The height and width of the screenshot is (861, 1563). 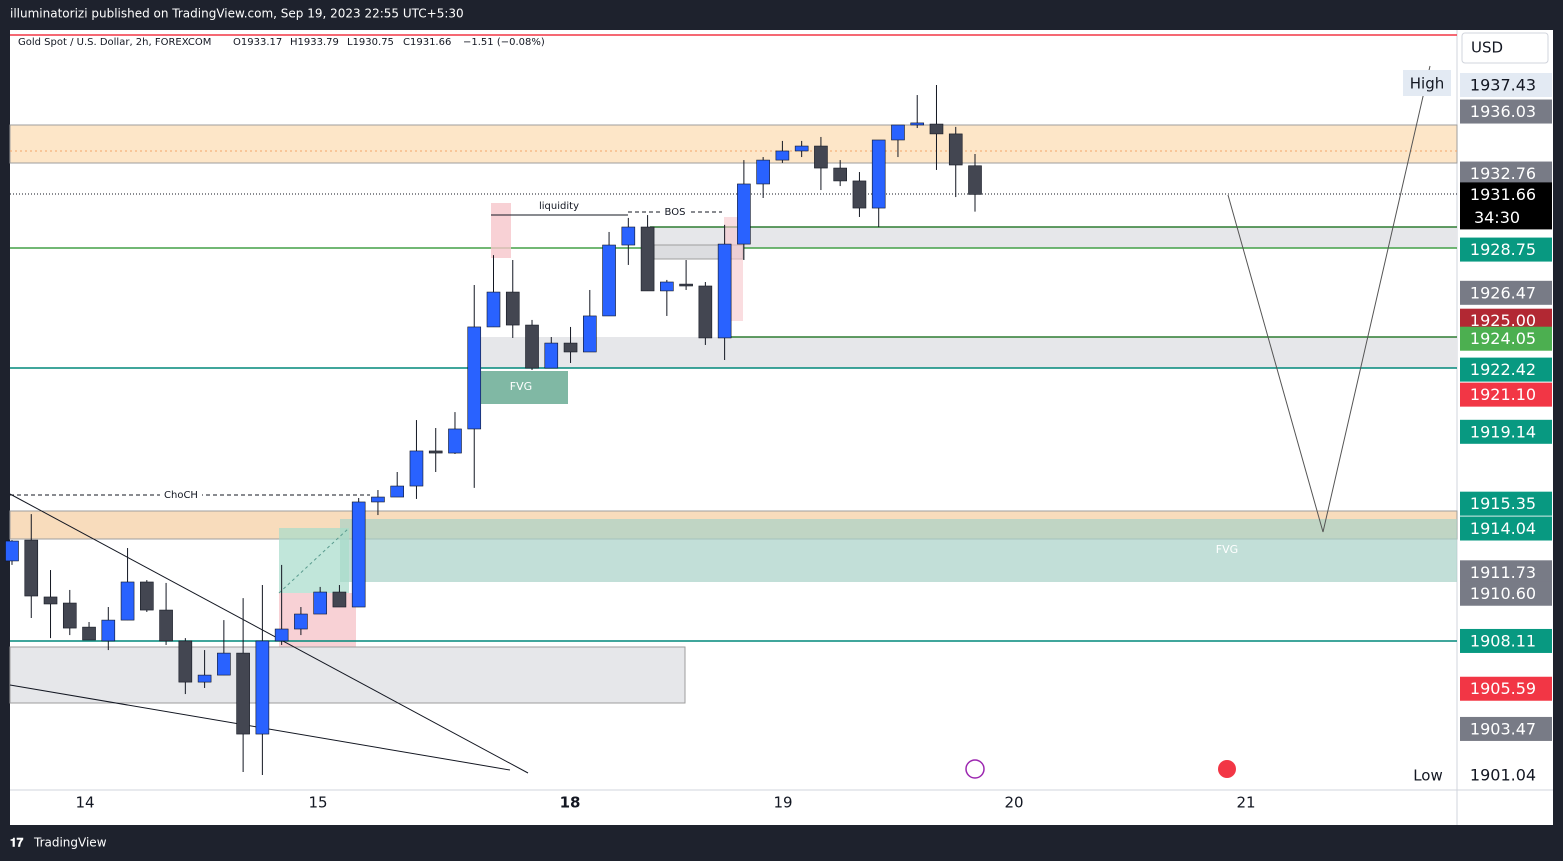 I want to click on liquidity-box, so click(x=501, y=230).